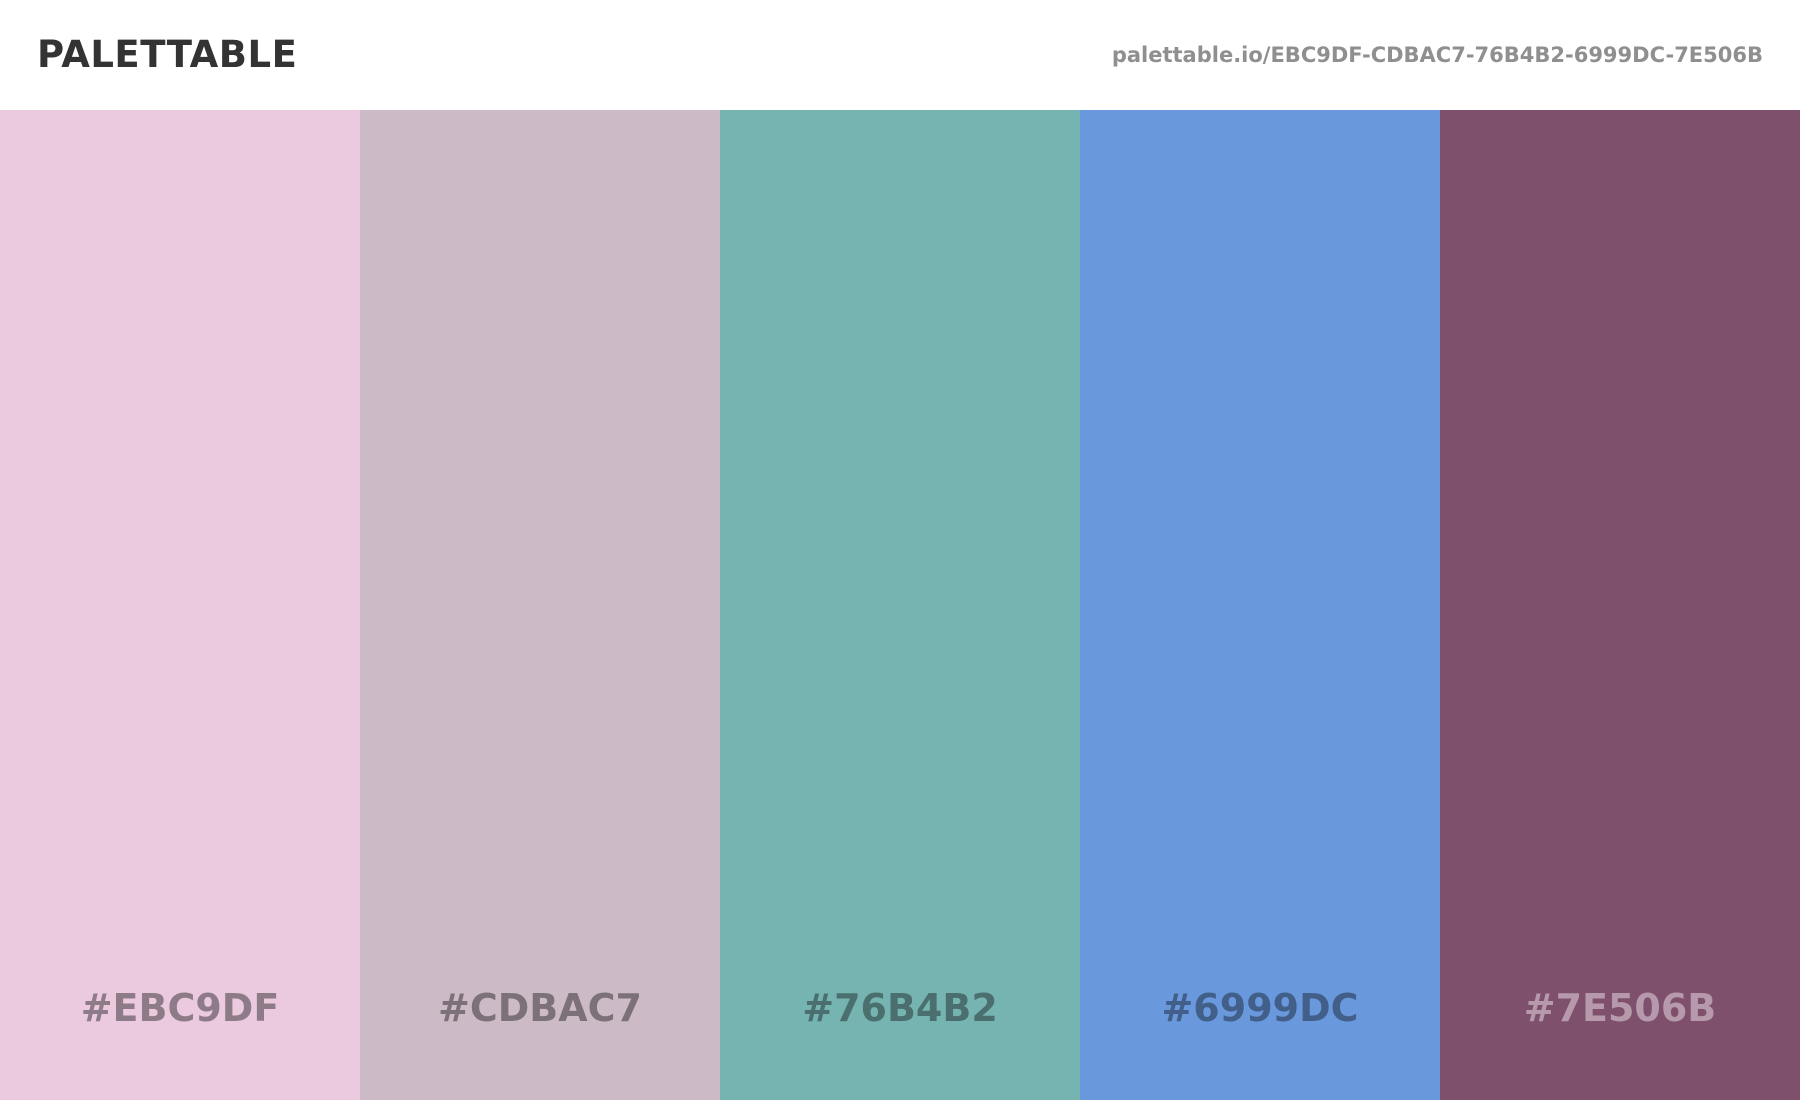  Describe the element at coordinates (180, 1008) in the screenshot. I see `swatch-hex-label: #EBC9DF` at that location.